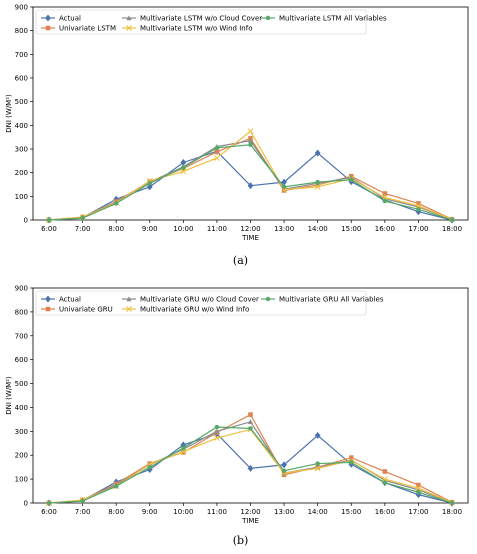 The image size is (477, 554). Describe the element at coordinates (199, 300) in the screenshot. I see `legend-label: Multivariate GRU w/o Cloud Cover` at that location.